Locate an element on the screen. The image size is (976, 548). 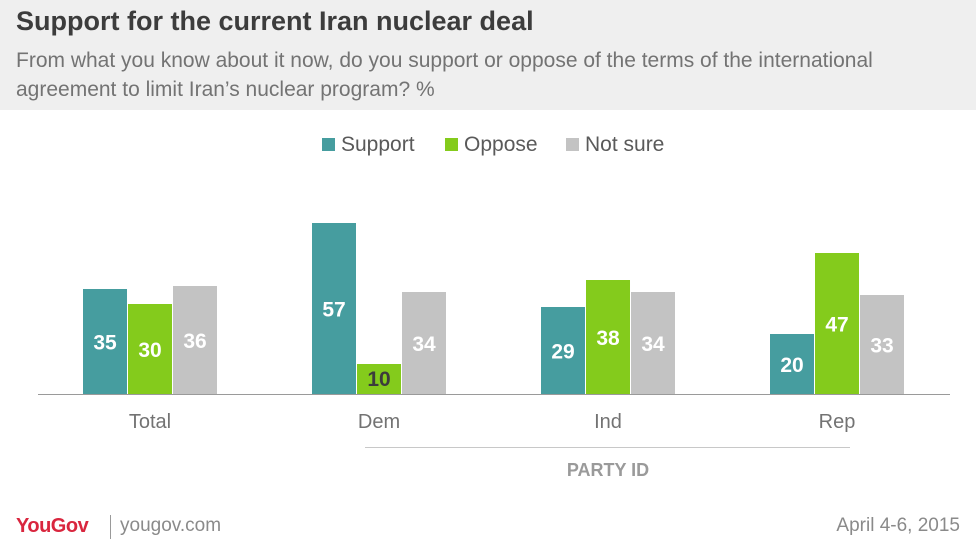
bar-dem-not-sure is located at coordinates (424, 343).